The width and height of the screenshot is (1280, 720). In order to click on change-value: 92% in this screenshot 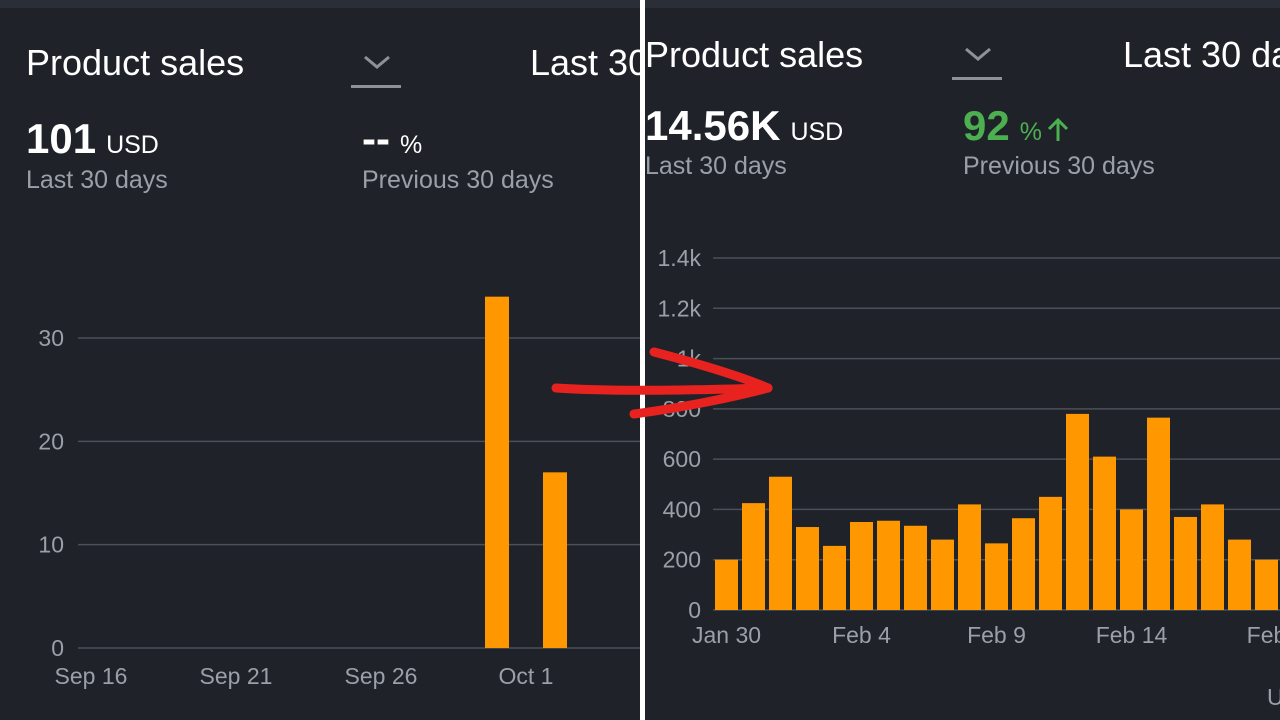, I will do `click(1016, 127)`.